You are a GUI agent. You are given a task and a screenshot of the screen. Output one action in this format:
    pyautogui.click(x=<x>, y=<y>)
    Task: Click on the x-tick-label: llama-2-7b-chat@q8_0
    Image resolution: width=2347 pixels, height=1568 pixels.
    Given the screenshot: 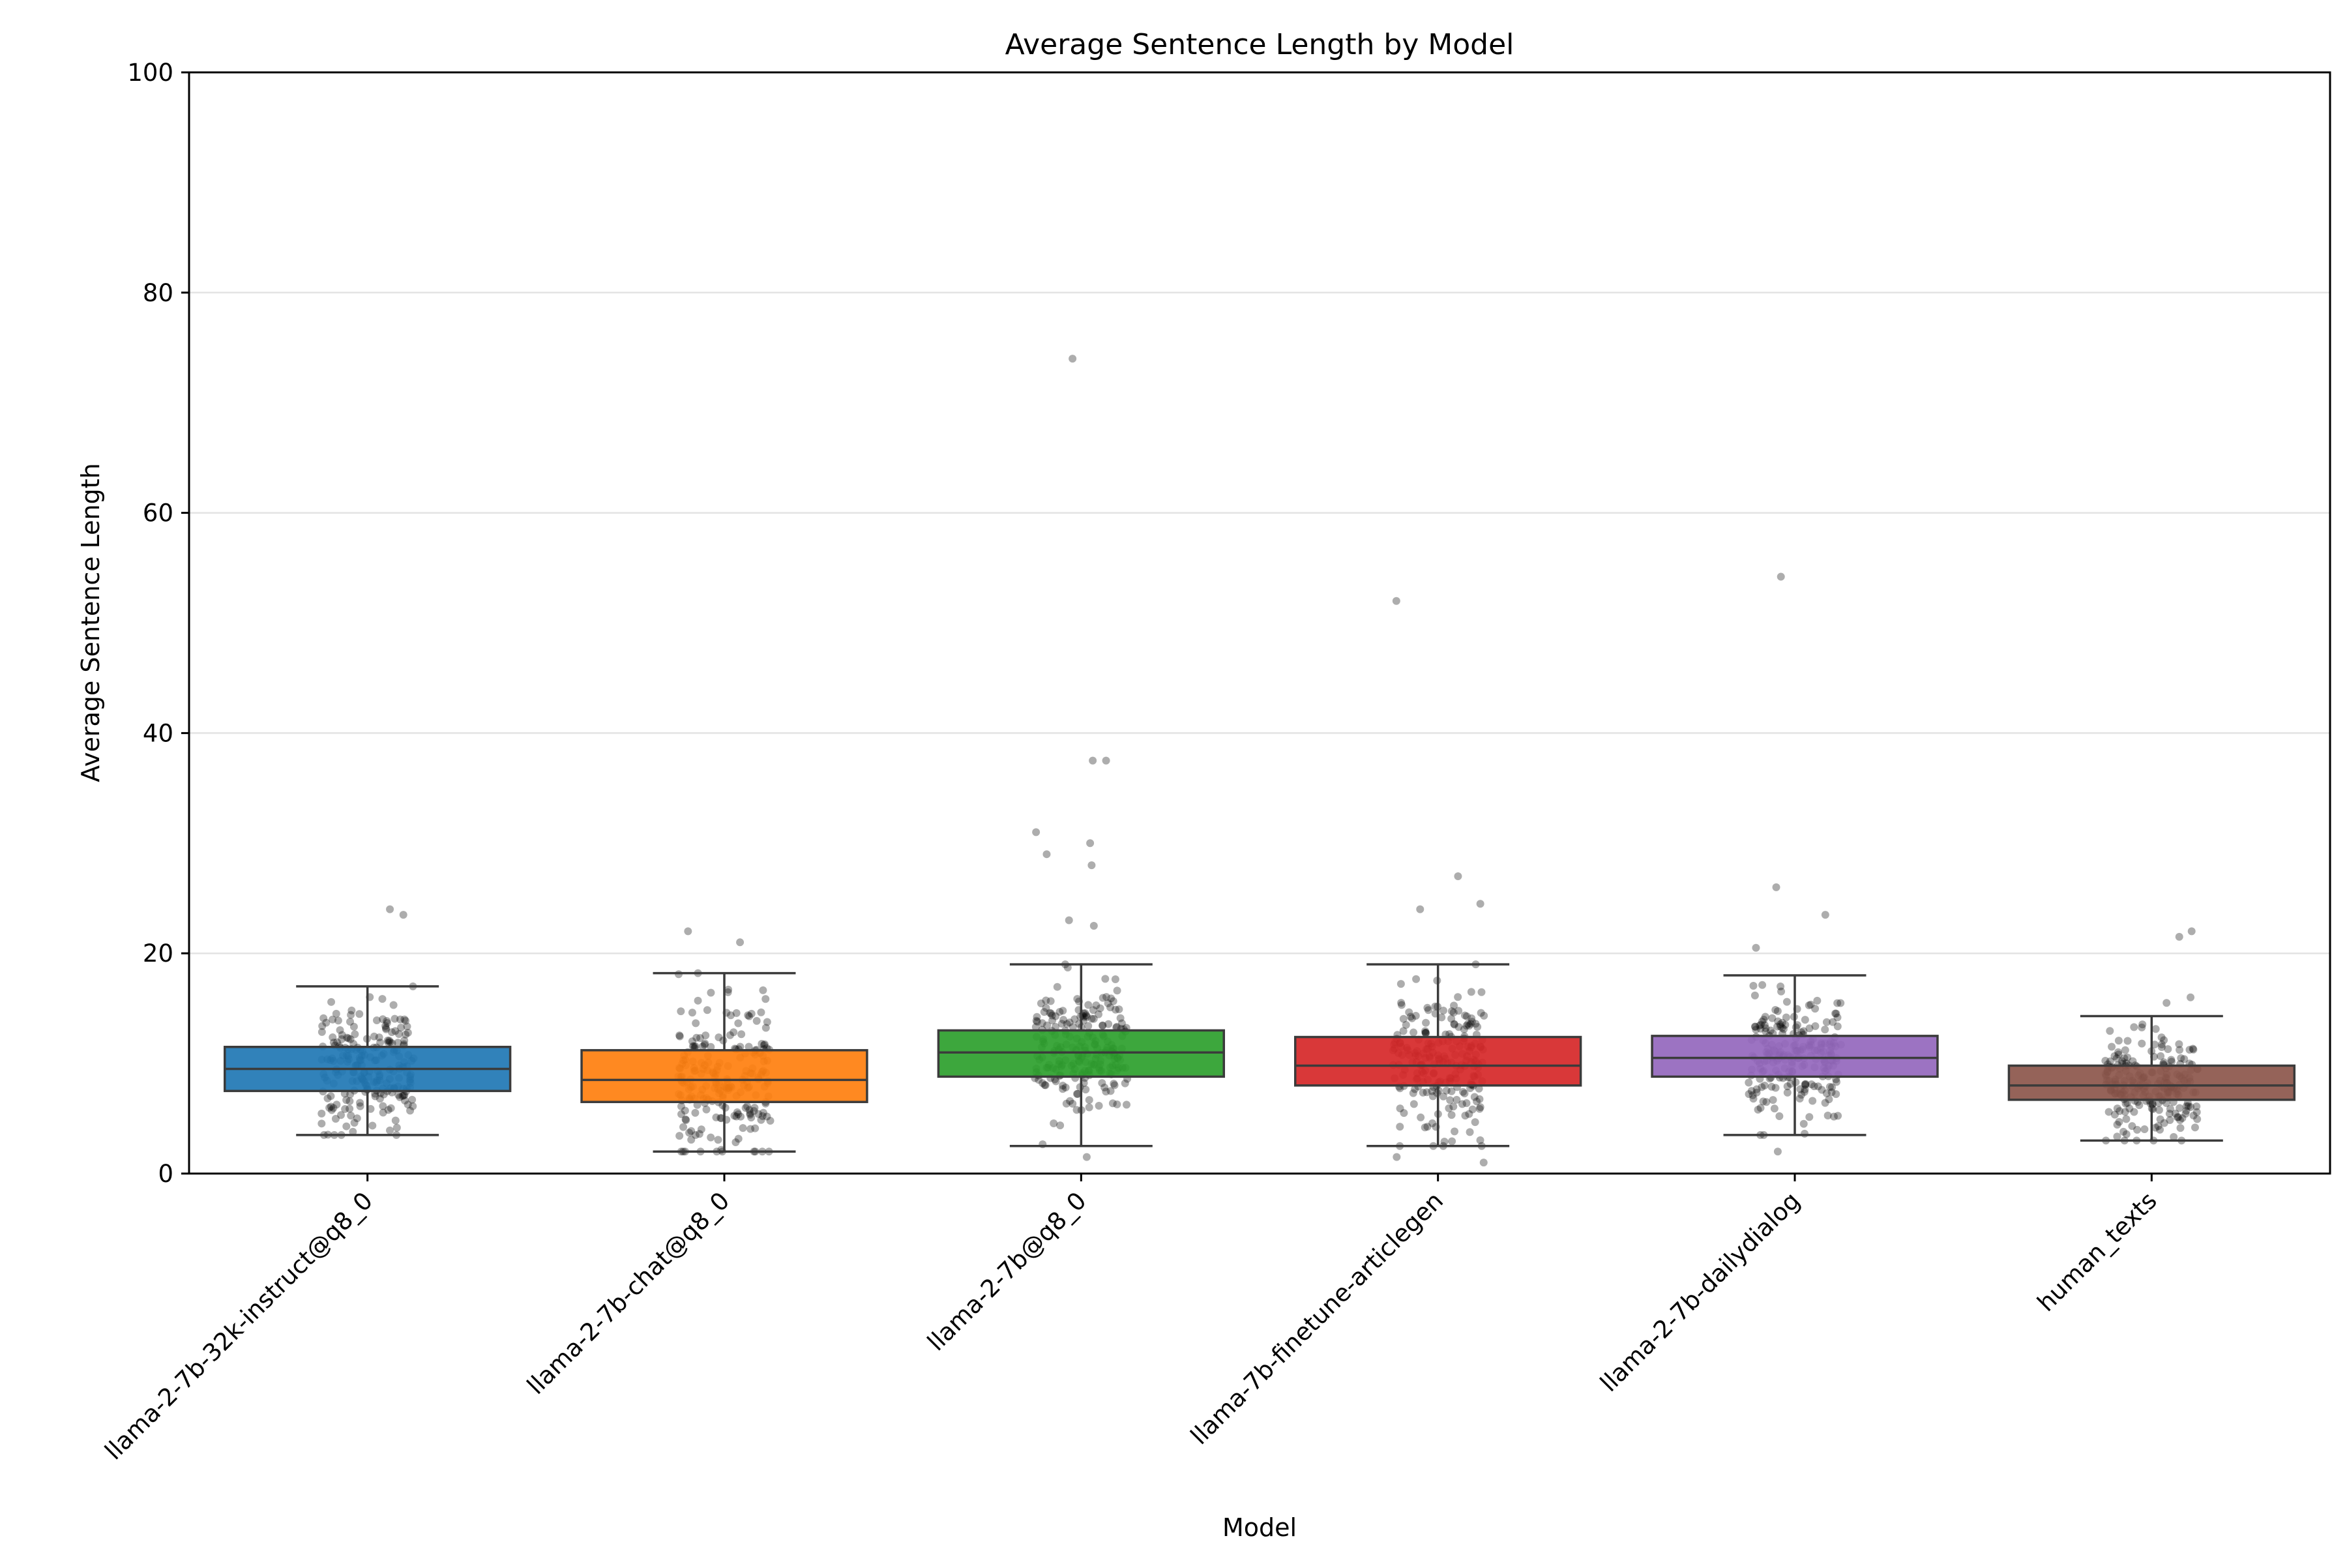 What is the action you would take?
    pyautogui.click(x=628, y=1294)
    